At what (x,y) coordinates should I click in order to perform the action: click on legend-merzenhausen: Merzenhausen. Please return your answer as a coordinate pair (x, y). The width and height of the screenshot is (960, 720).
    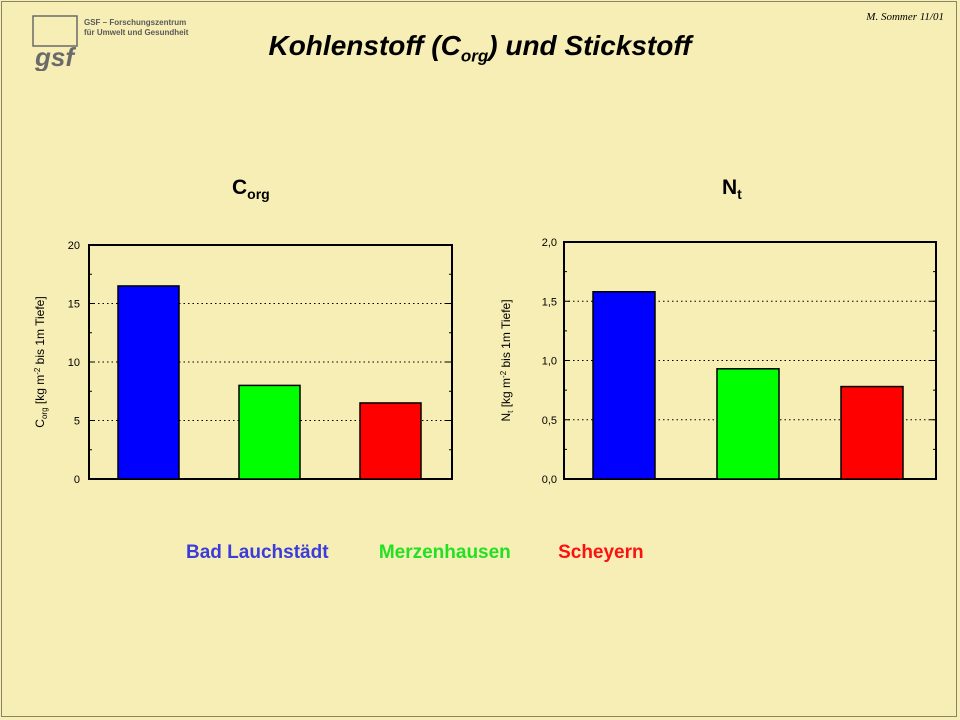
    Looking at the image, I should click on (444, 552).